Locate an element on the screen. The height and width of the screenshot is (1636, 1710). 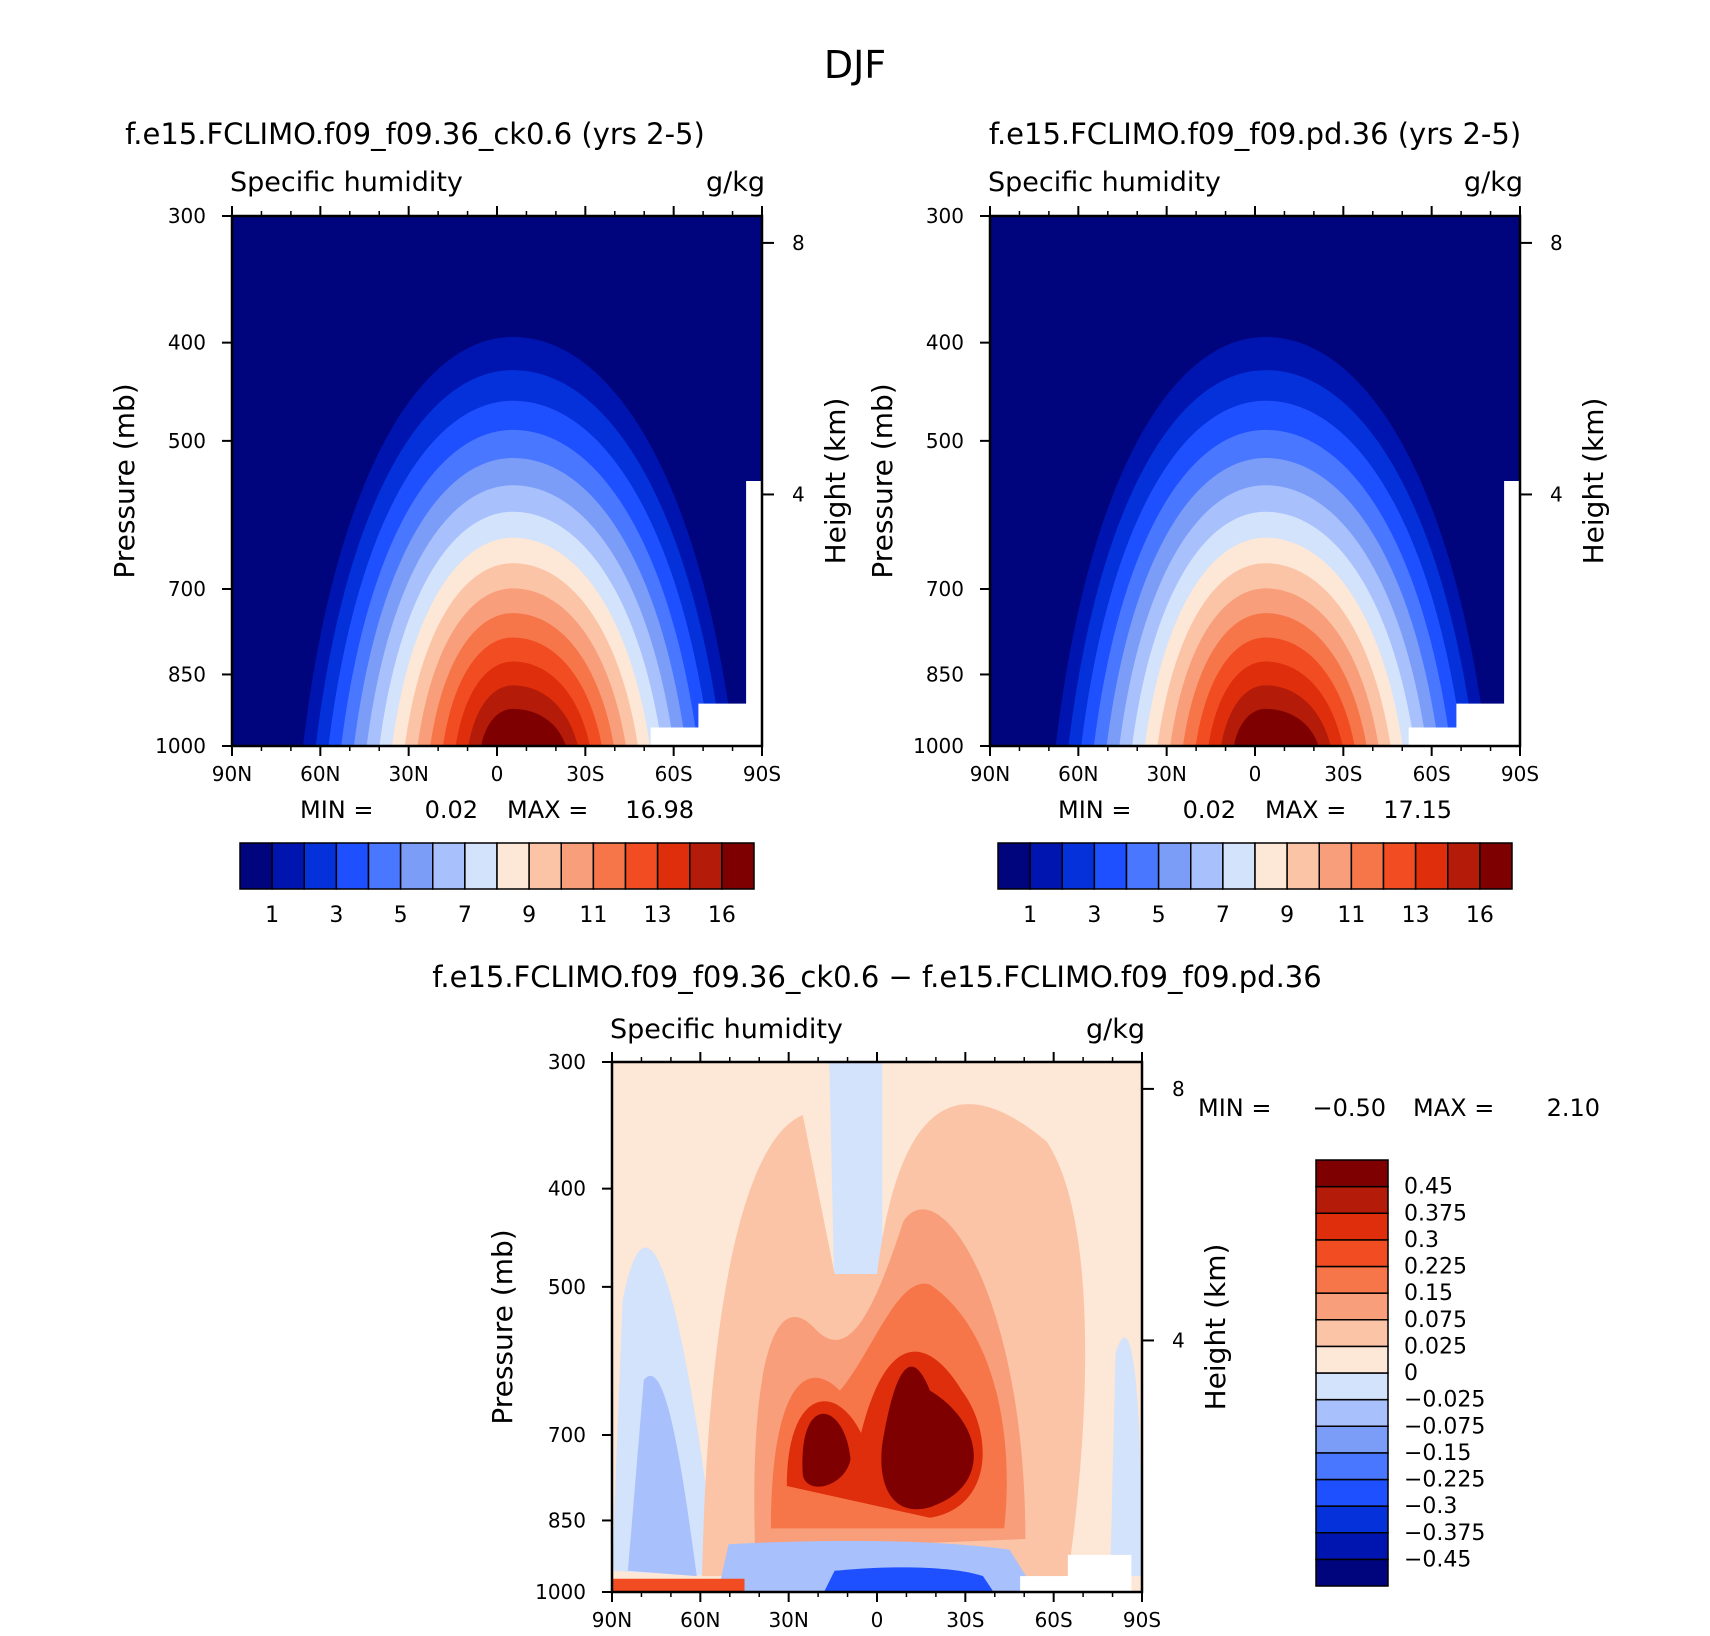
panel-1-min-value: 0.02 is located at coordinates (451, 810).